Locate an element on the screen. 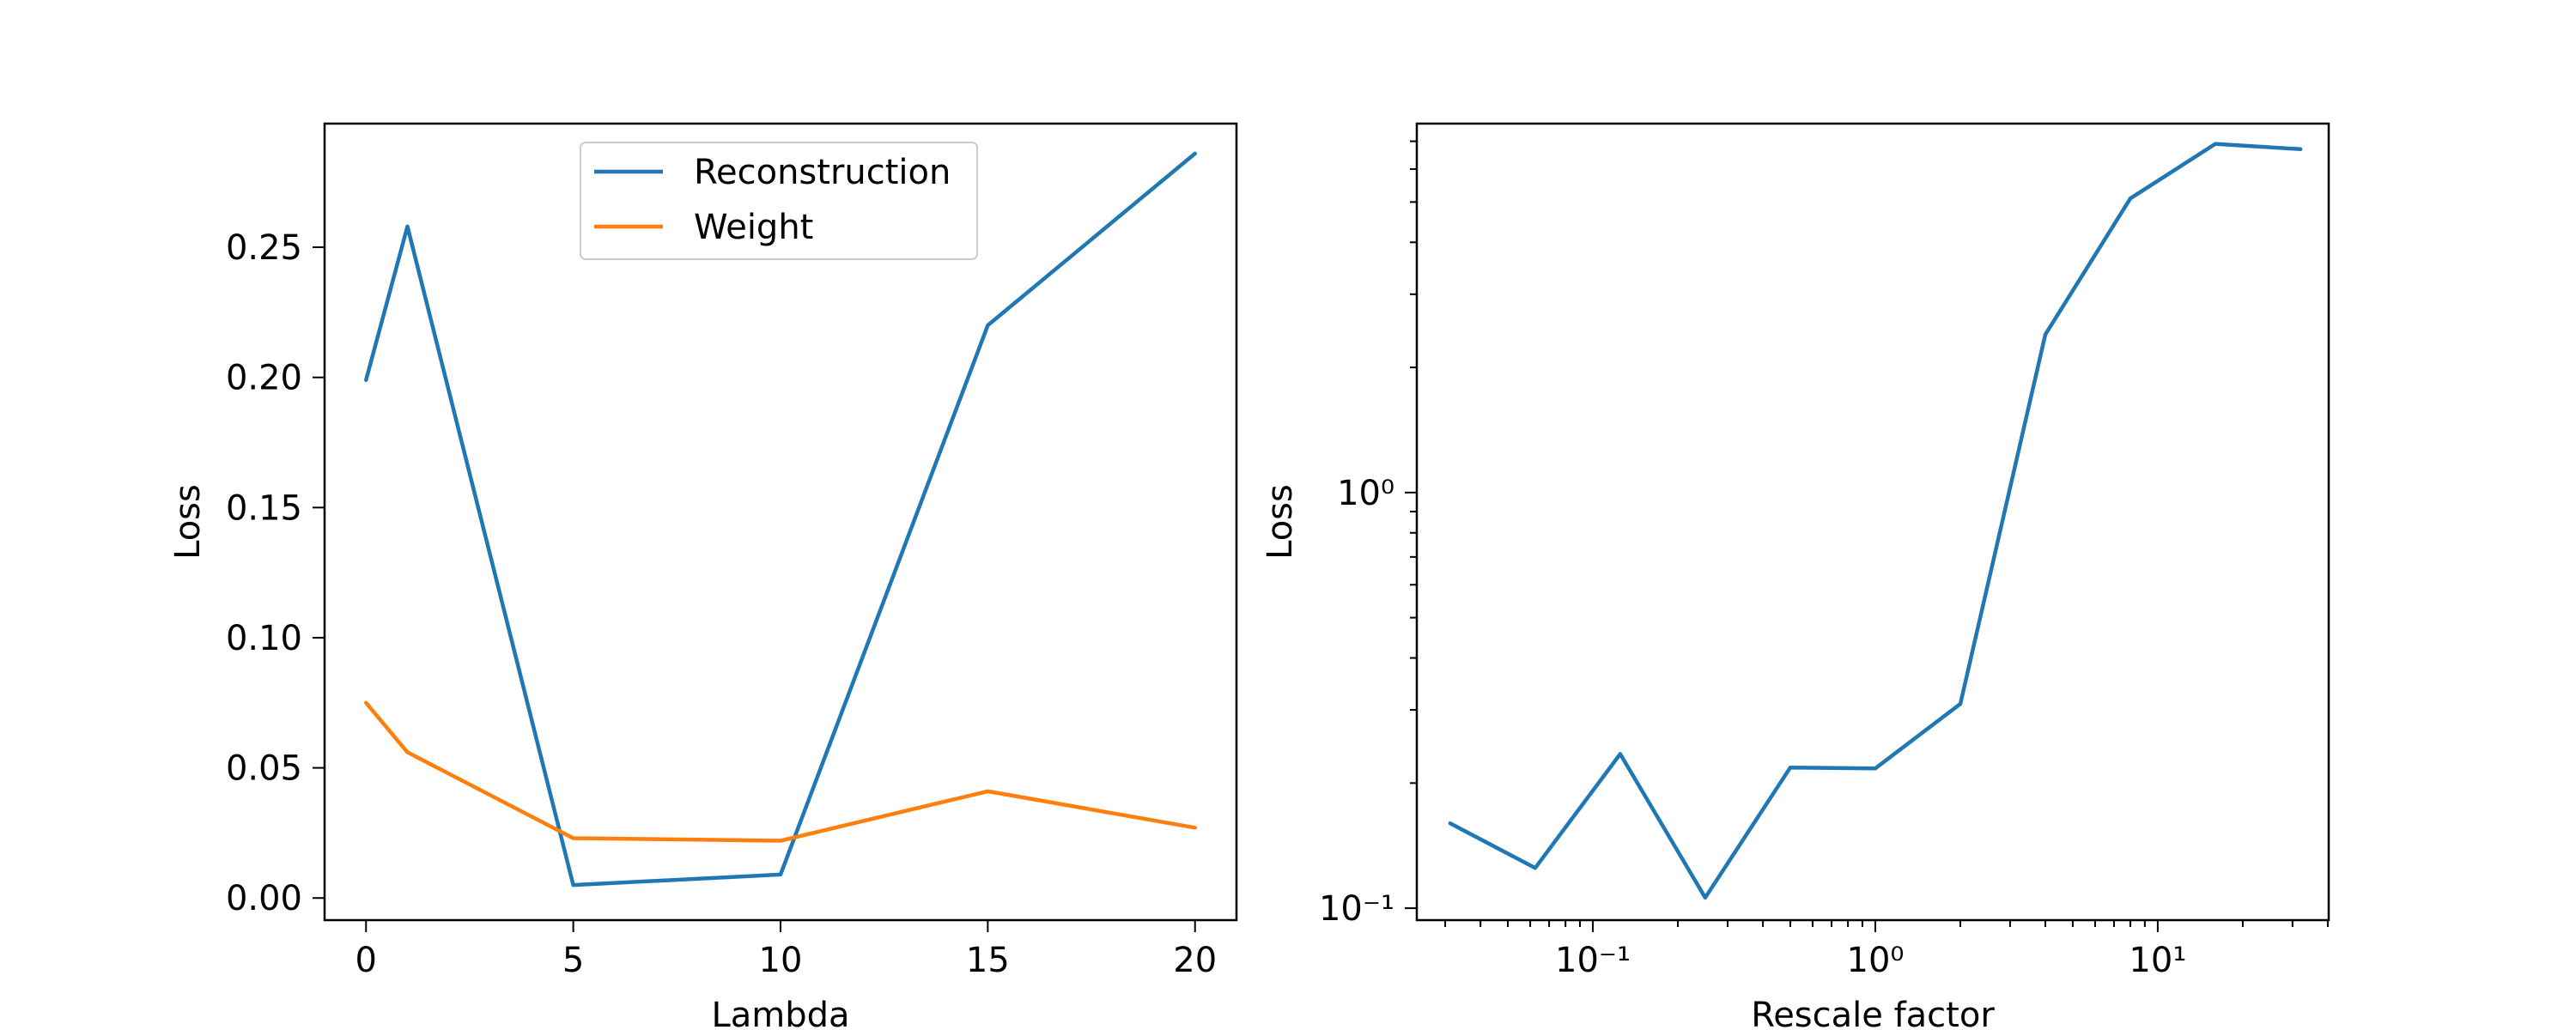 This screenshot has height=1030, width=2576. x-tick-label: 10⁻¹ is located at coordinates (1593, 960).